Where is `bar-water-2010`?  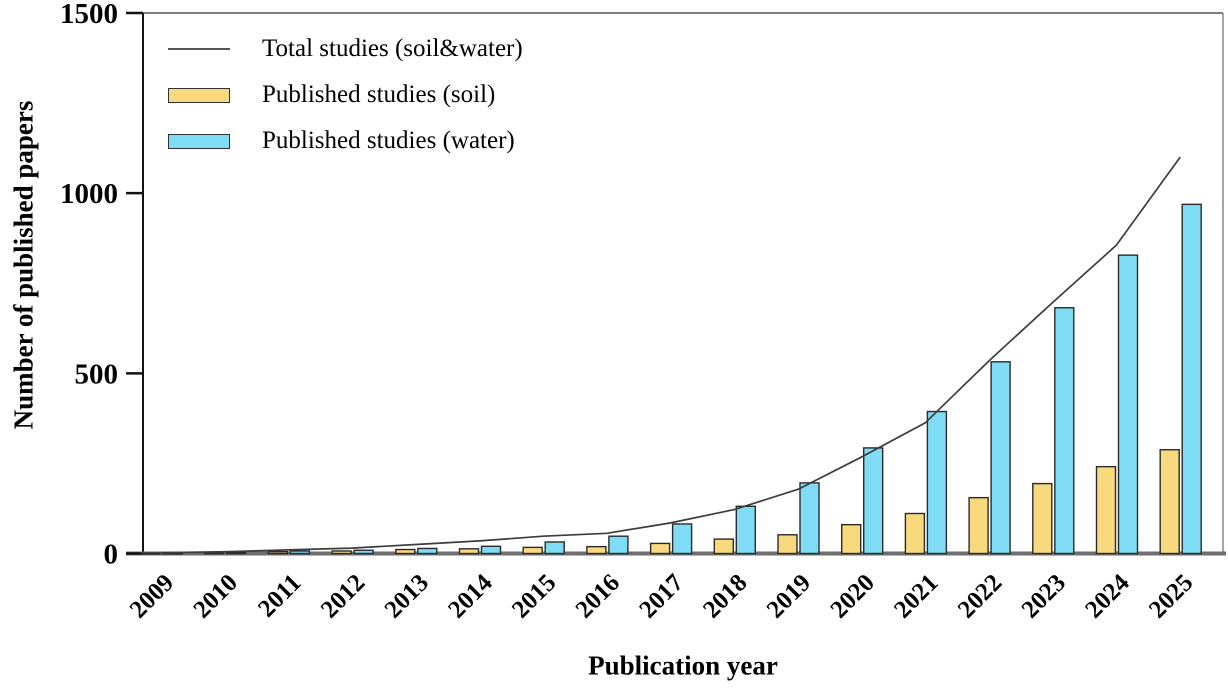
bar-water-2010 is located at coordinates (236, 553).